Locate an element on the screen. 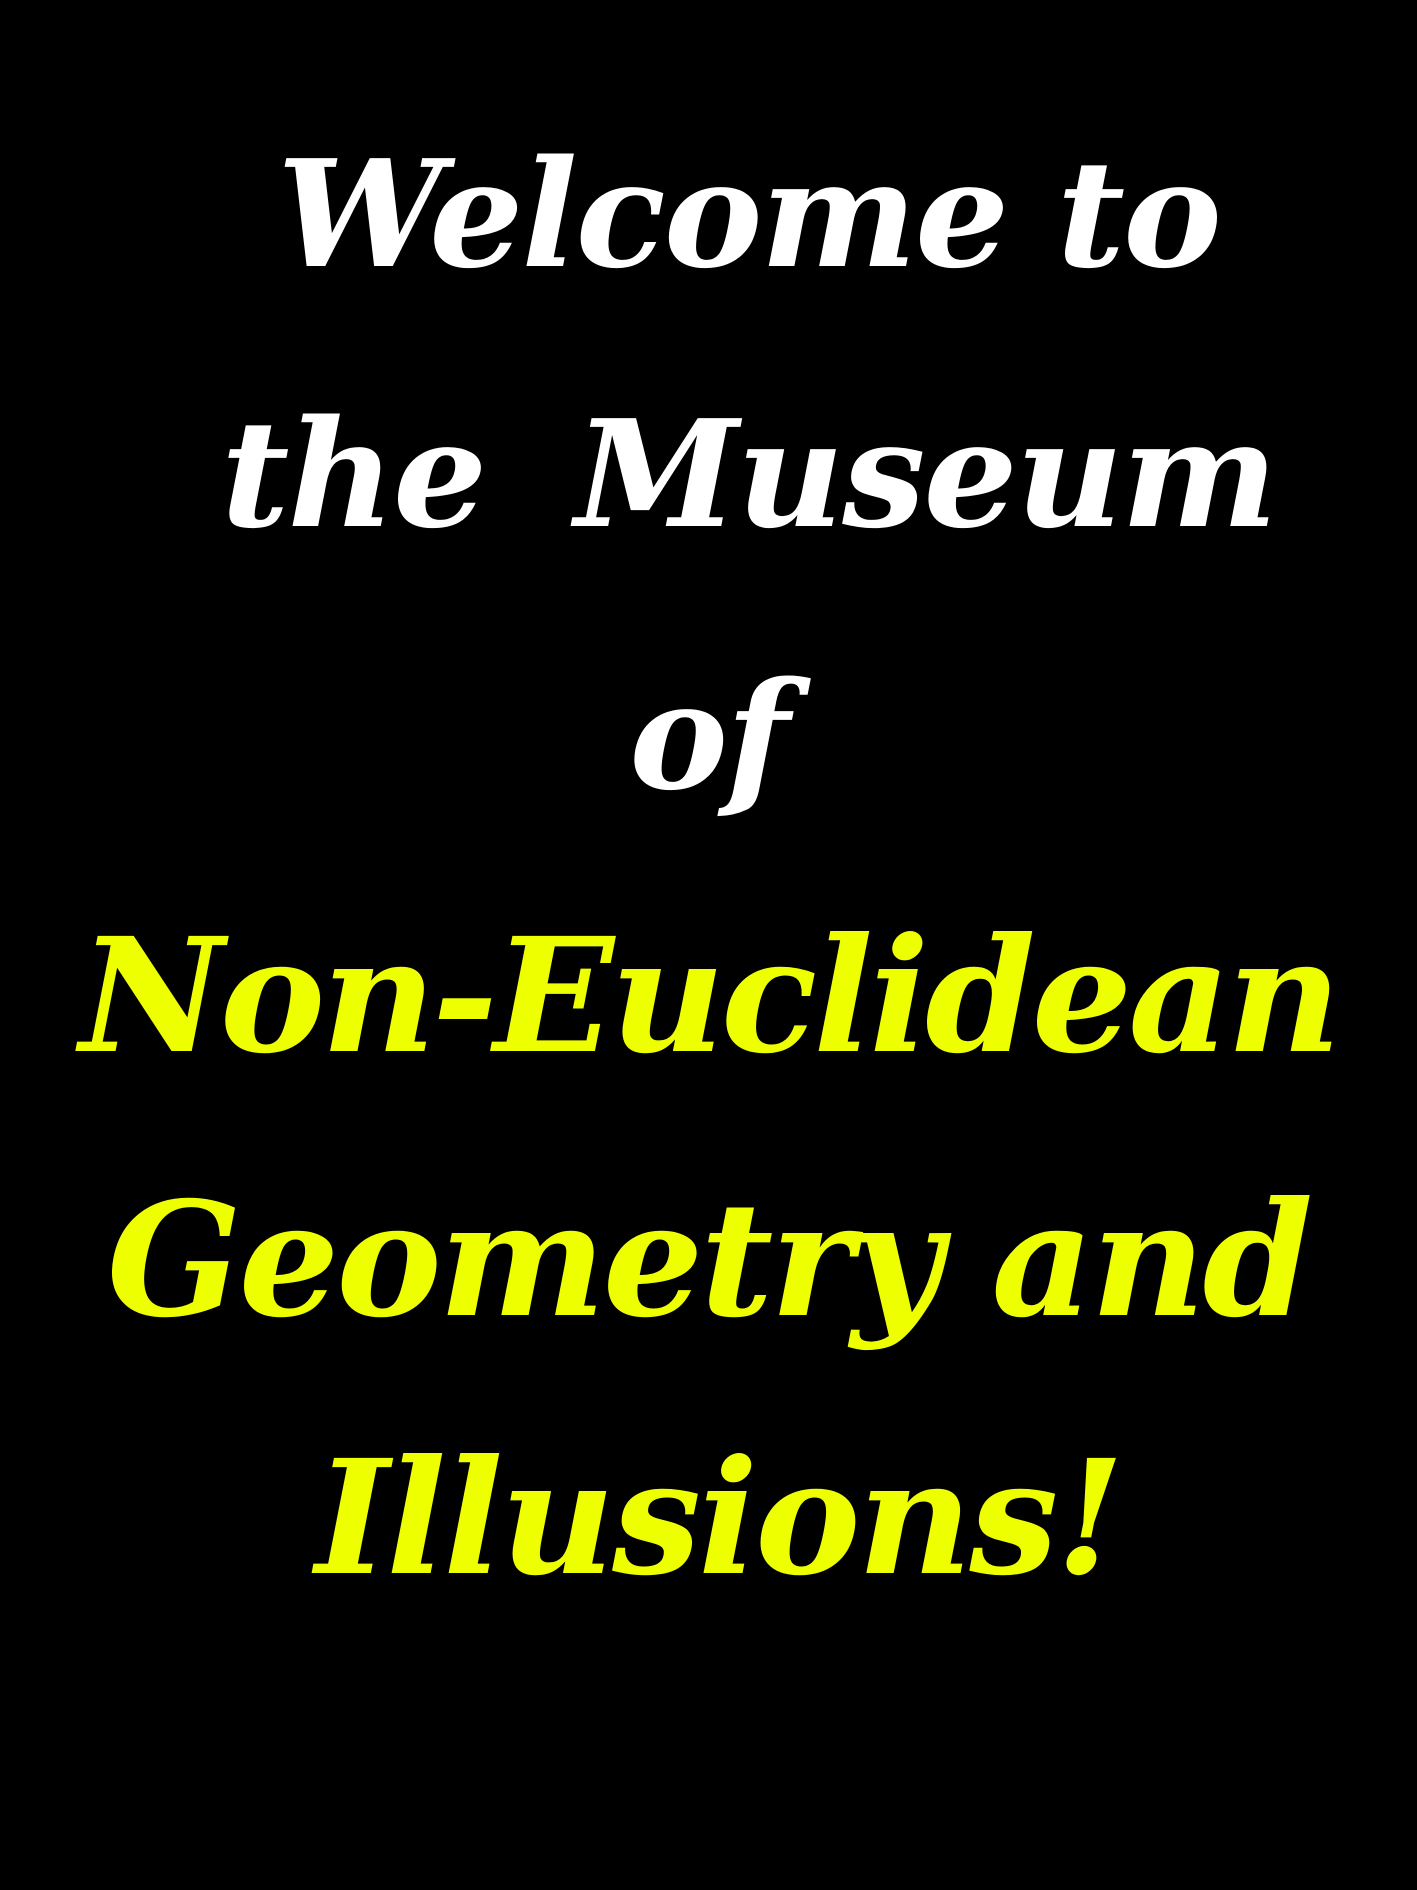  sign-line-the-museum: the Museum is located at coordinates (749, 474).